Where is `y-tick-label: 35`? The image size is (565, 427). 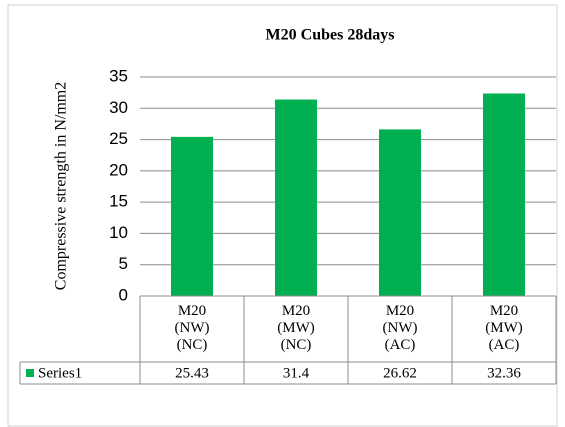
y-tick-label: 35 is located at coordinates (118, 75).